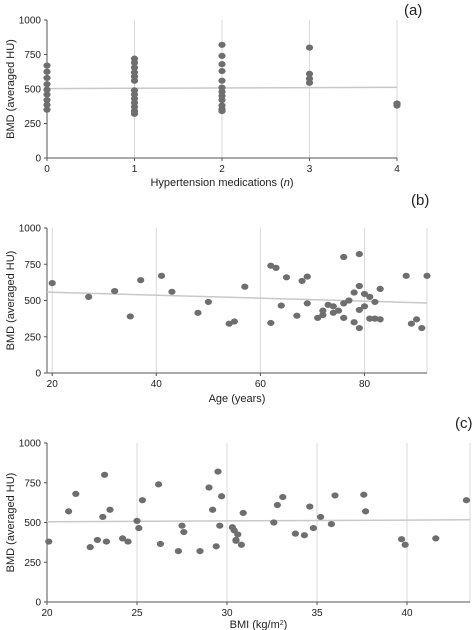  I want to click on y-tick-label: 1000, so click(30, 229).